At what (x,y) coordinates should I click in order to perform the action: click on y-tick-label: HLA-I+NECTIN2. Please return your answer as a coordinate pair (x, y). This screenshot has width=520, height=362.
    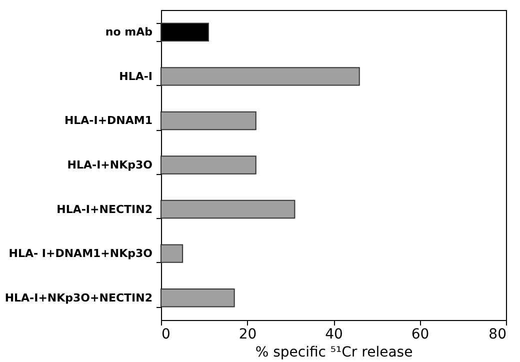
    Looking at the image, I should click on (104, 209).